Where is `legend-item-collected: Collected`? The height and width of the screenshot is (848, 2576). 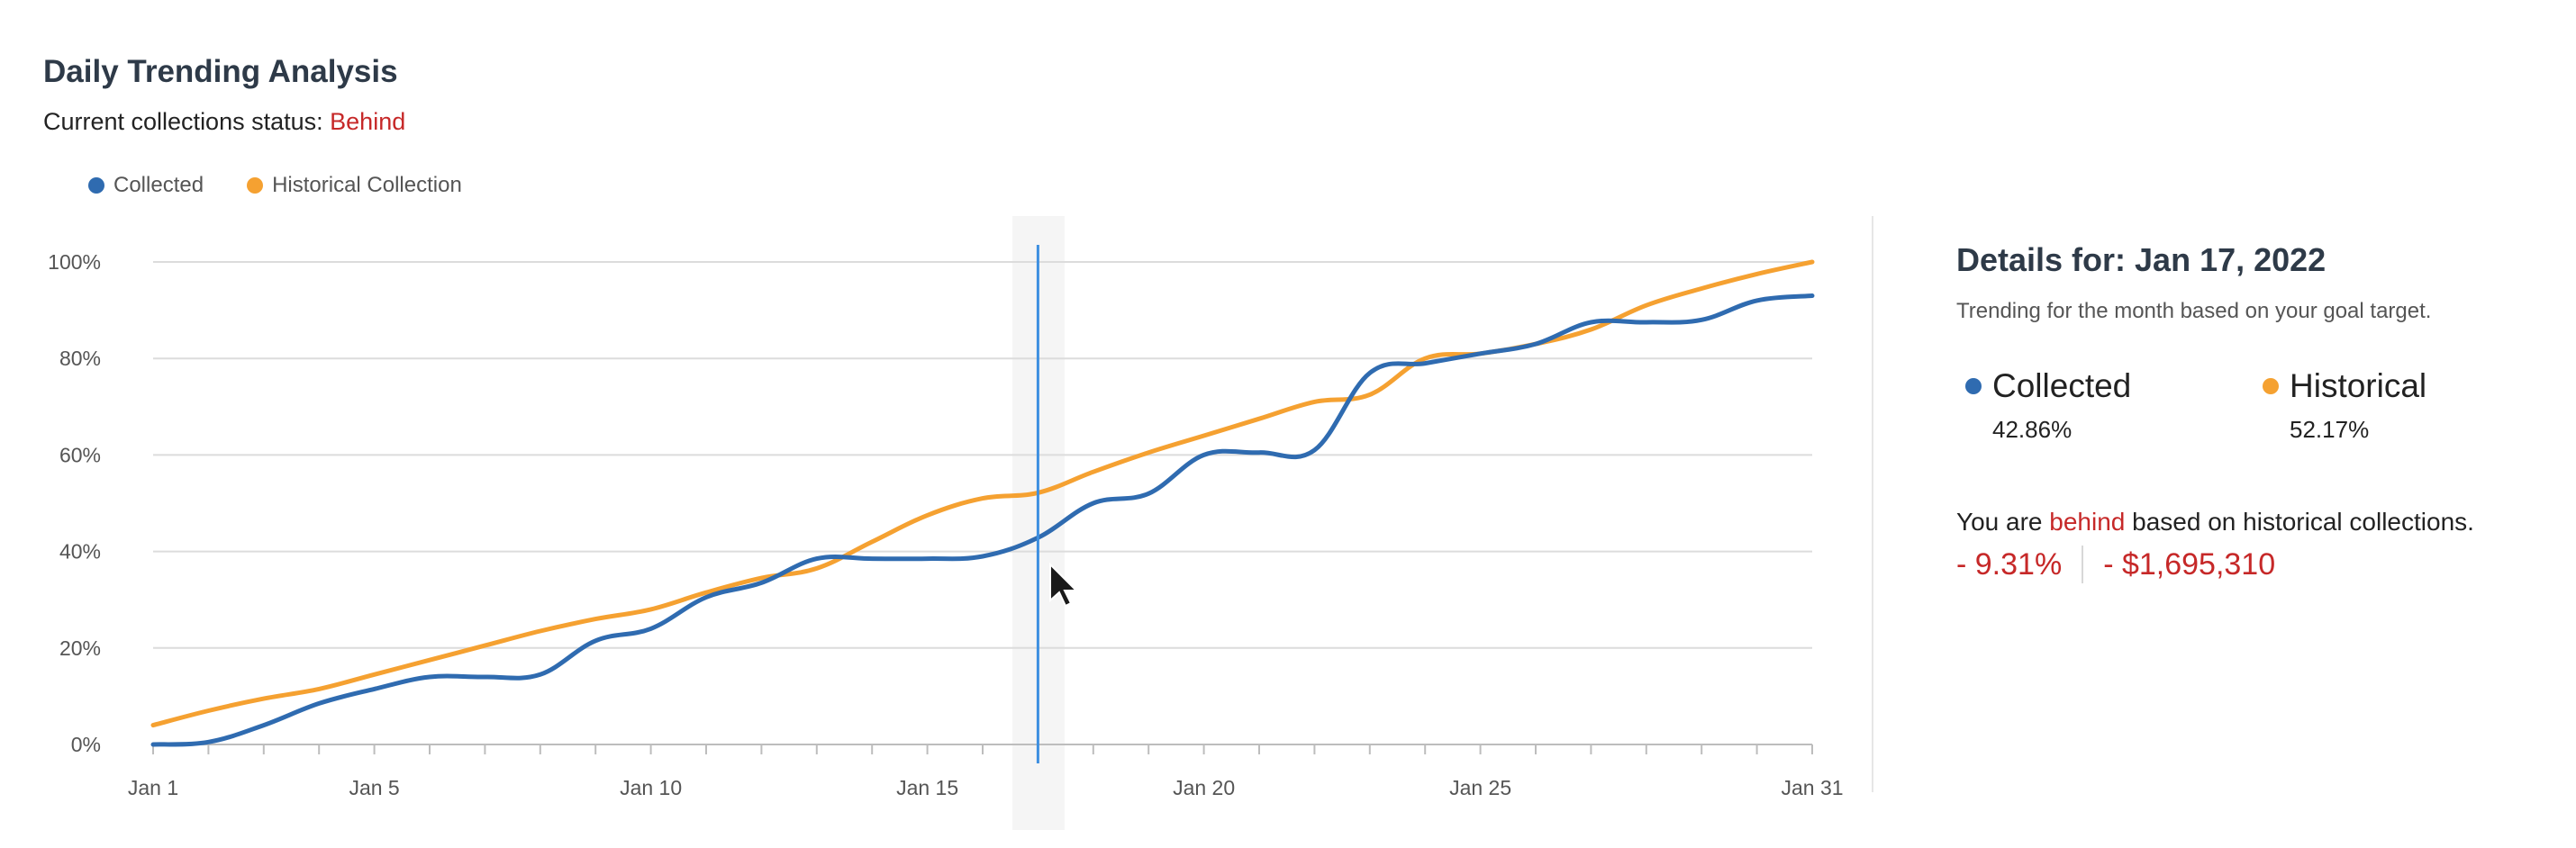
legend-item-collected: Collected is located at coordinates (146, 185).